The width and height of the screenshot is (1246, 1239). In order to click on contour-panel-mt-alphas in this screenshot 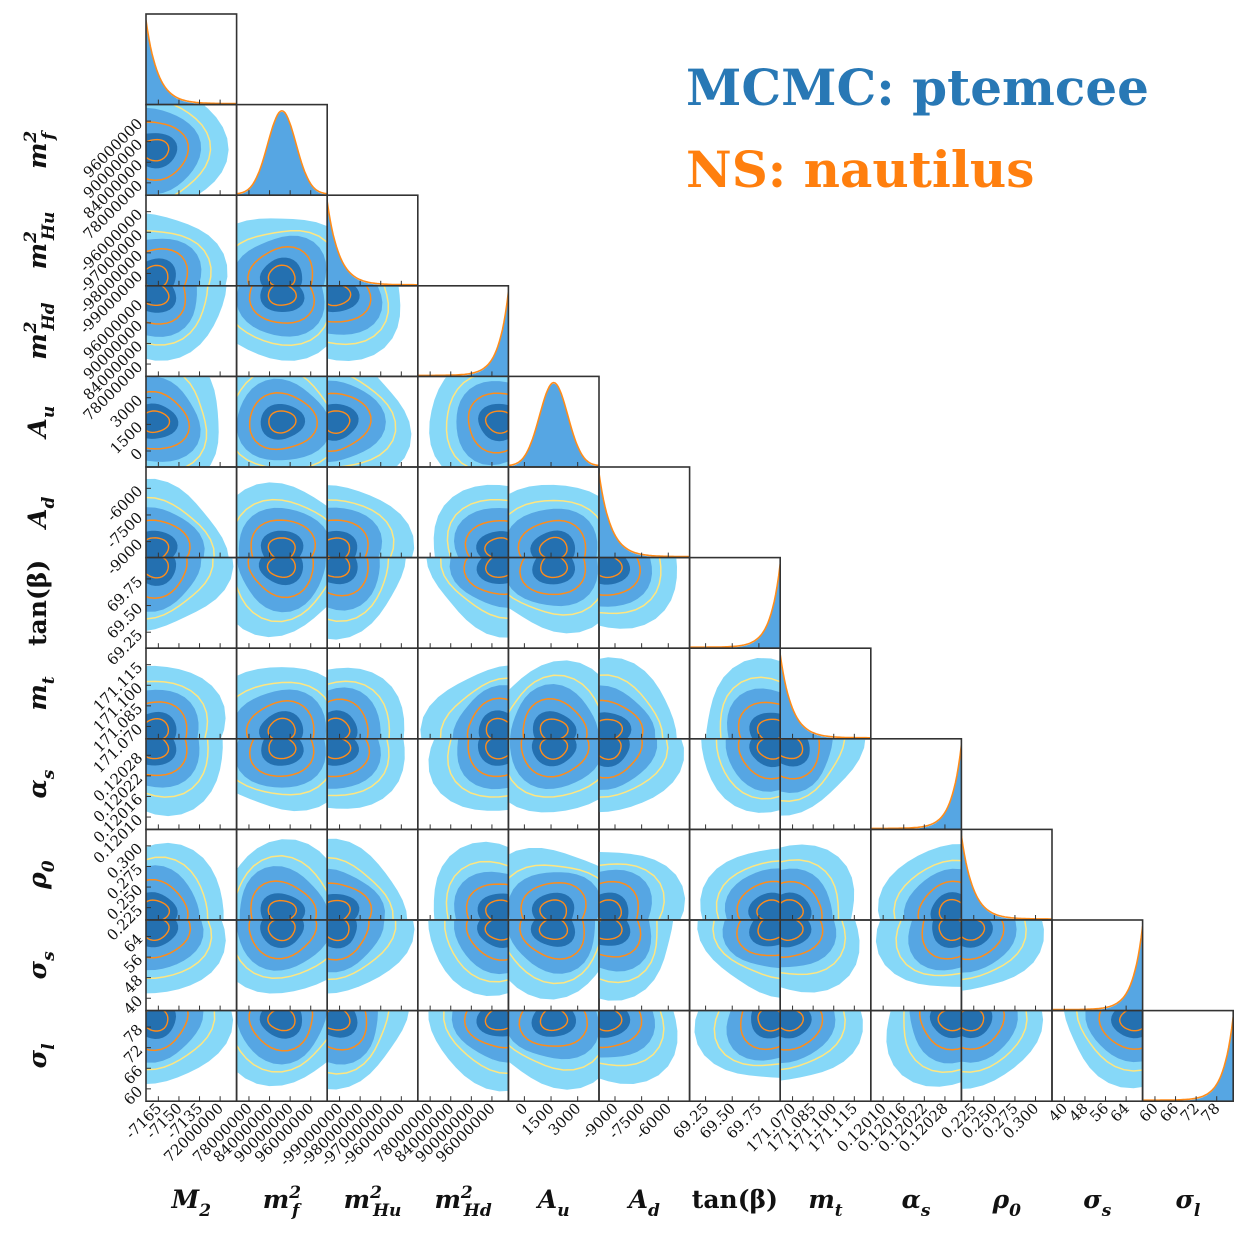, I will do `click(825, 784)`.